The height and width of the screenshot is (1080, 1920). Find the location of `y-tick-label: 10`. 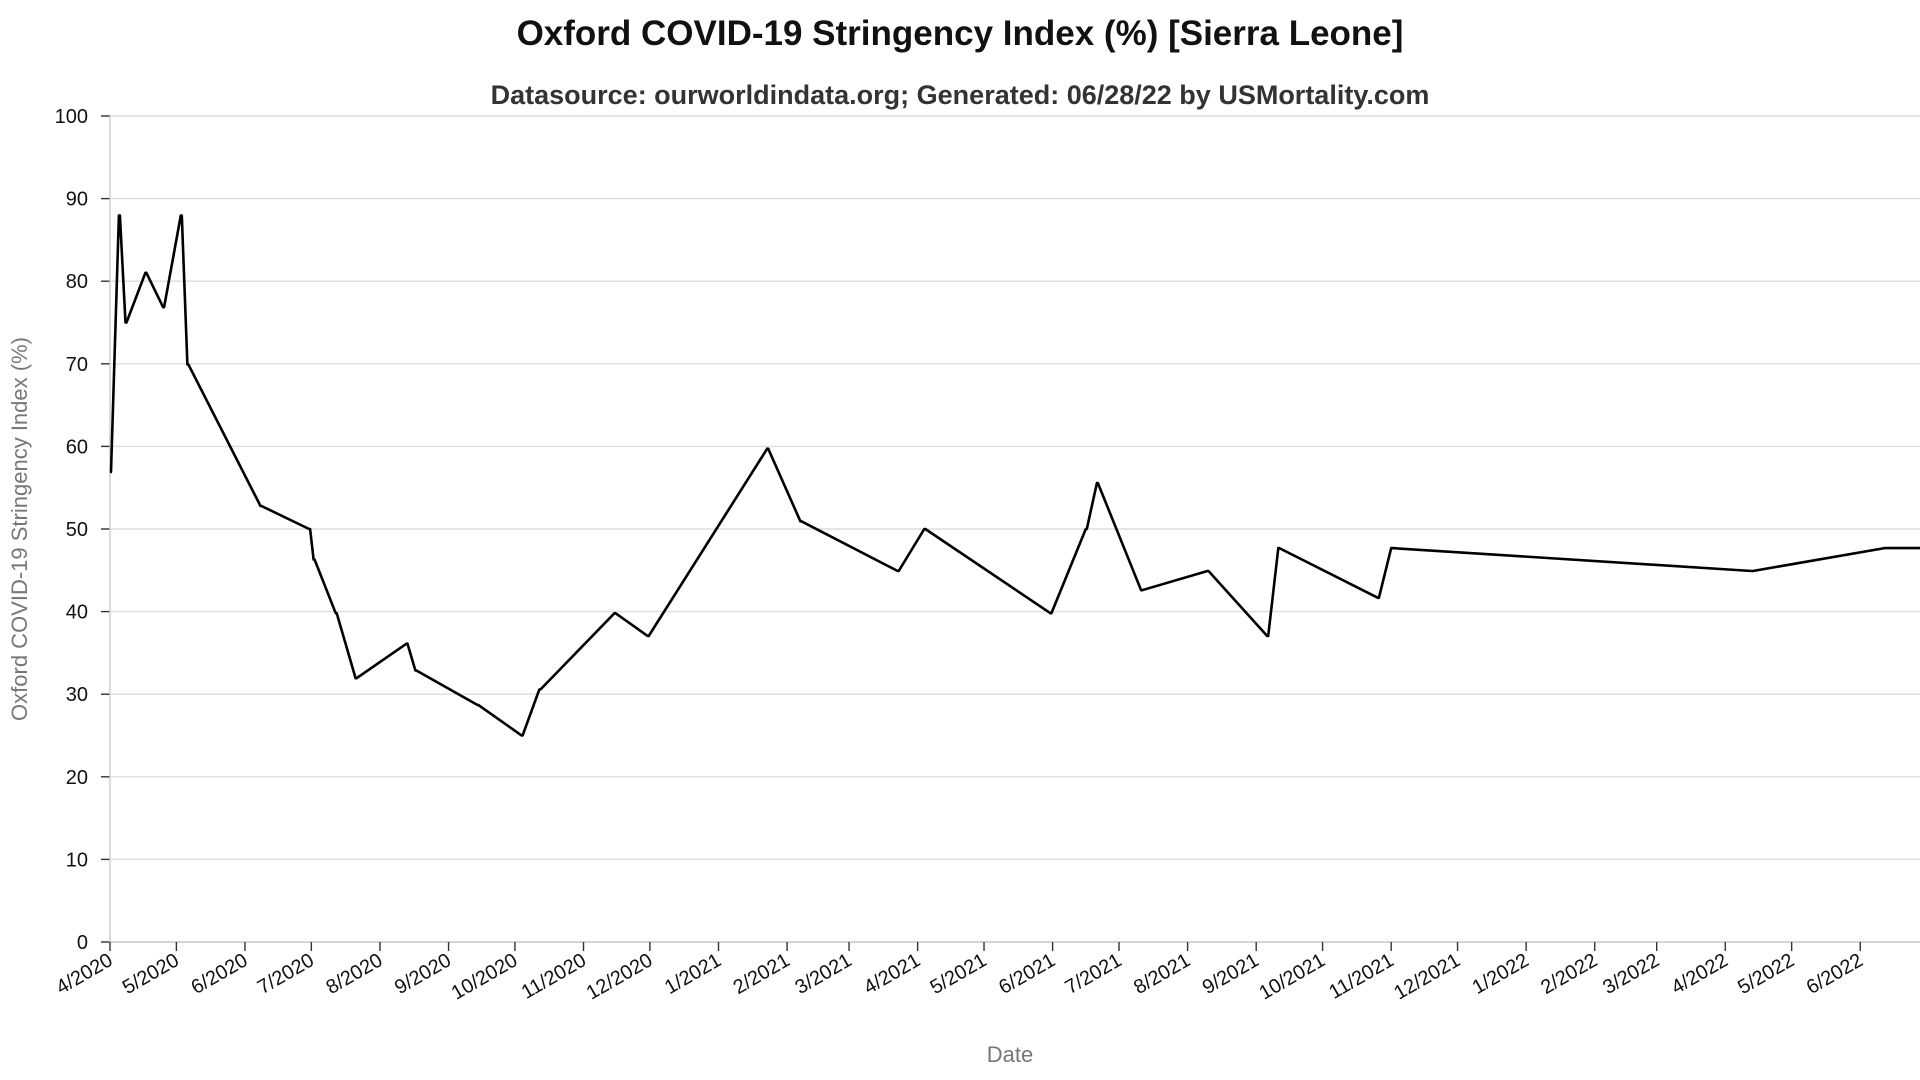

y-tick-label: 10 is located at coordinates (77, 860).